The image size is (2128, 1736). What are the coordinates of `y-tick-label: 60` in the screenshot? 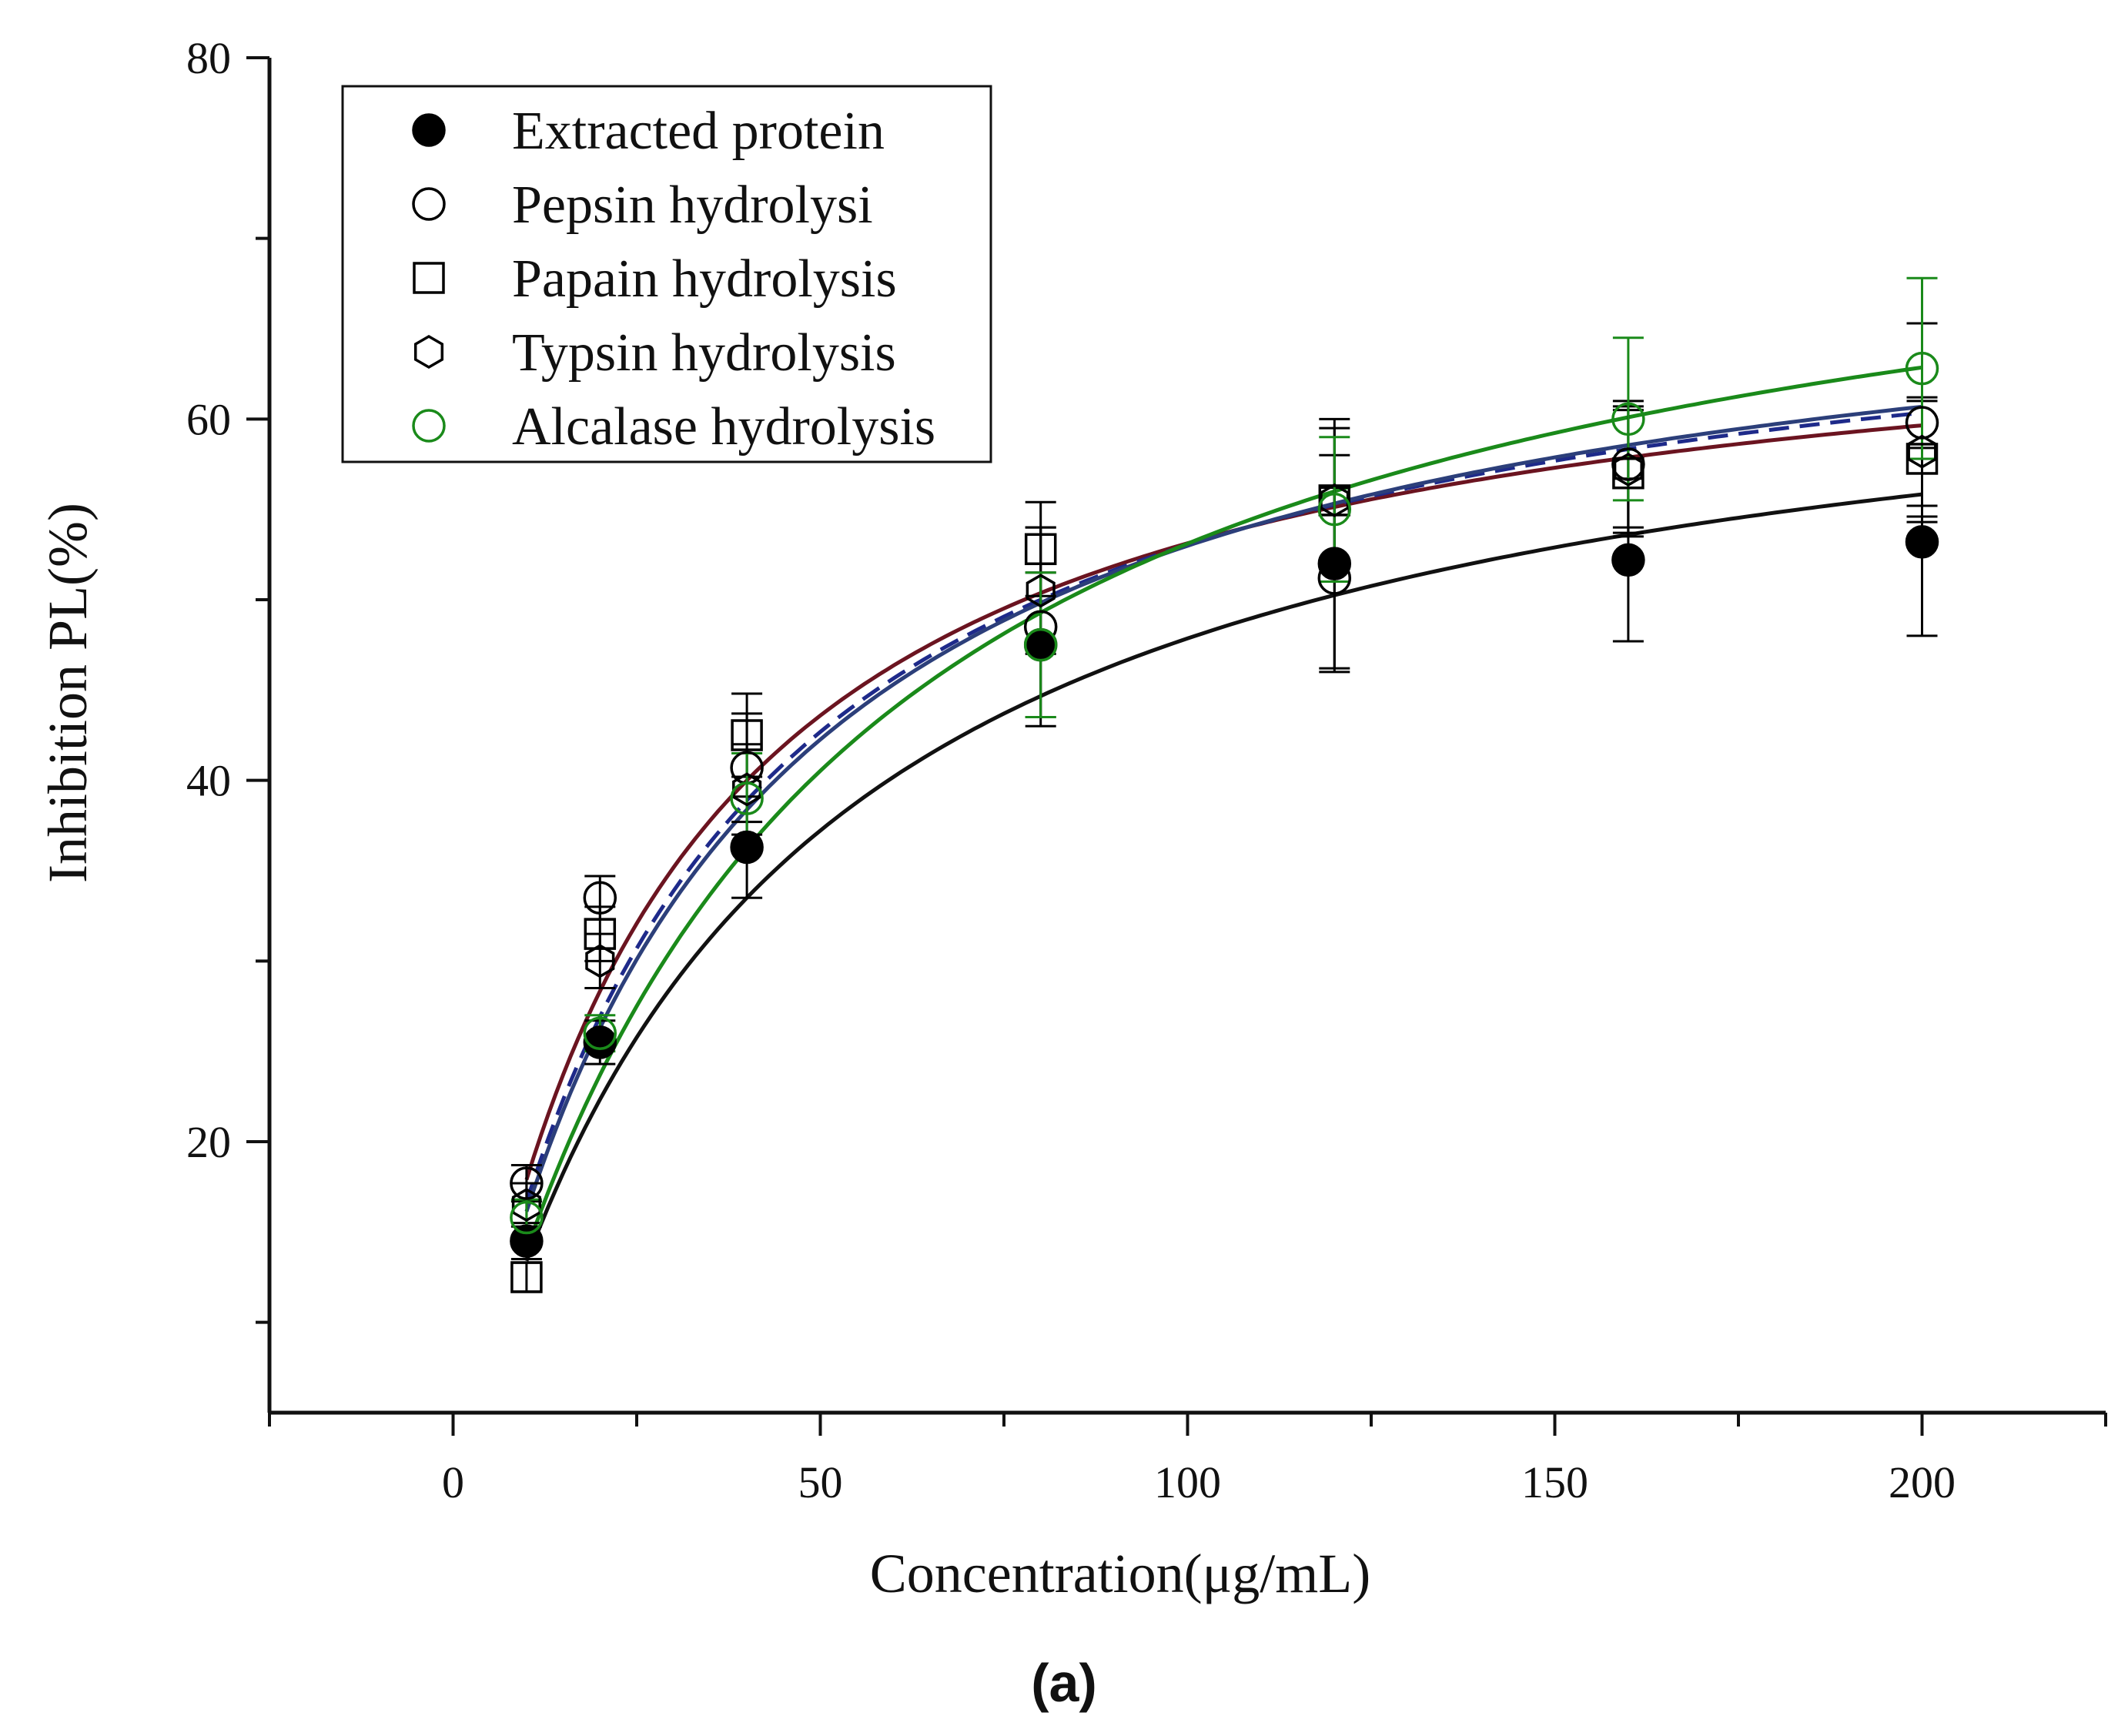 It's located at (209, 419).